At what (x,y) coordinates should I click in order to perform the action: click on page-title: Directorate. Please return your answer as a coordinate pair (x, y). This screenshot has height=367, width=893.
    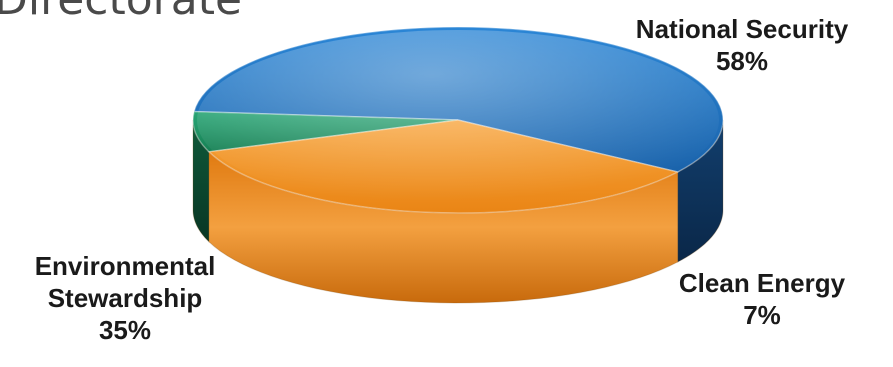
    Looking at the image, I should click on (121, 11).